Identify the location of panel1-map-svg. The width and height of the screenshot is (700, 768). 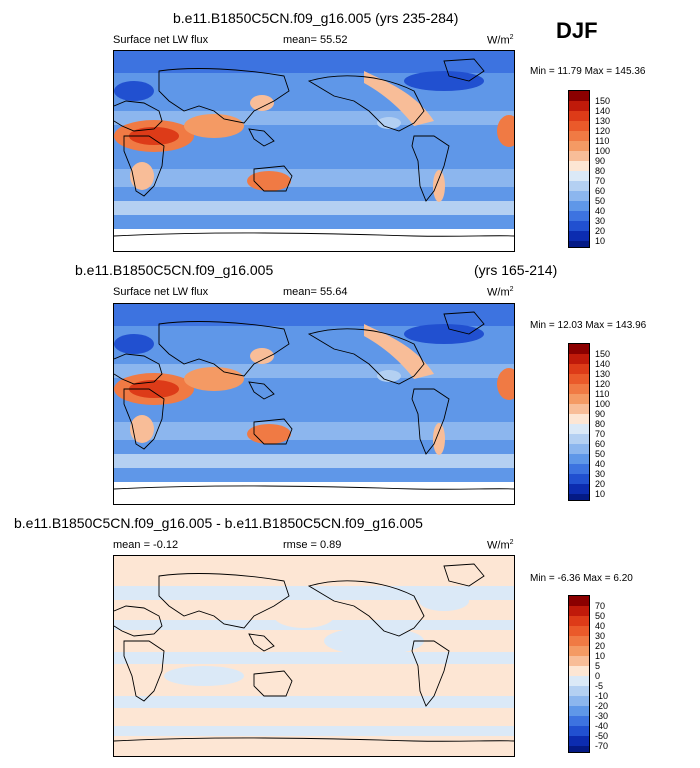
(314, 151).